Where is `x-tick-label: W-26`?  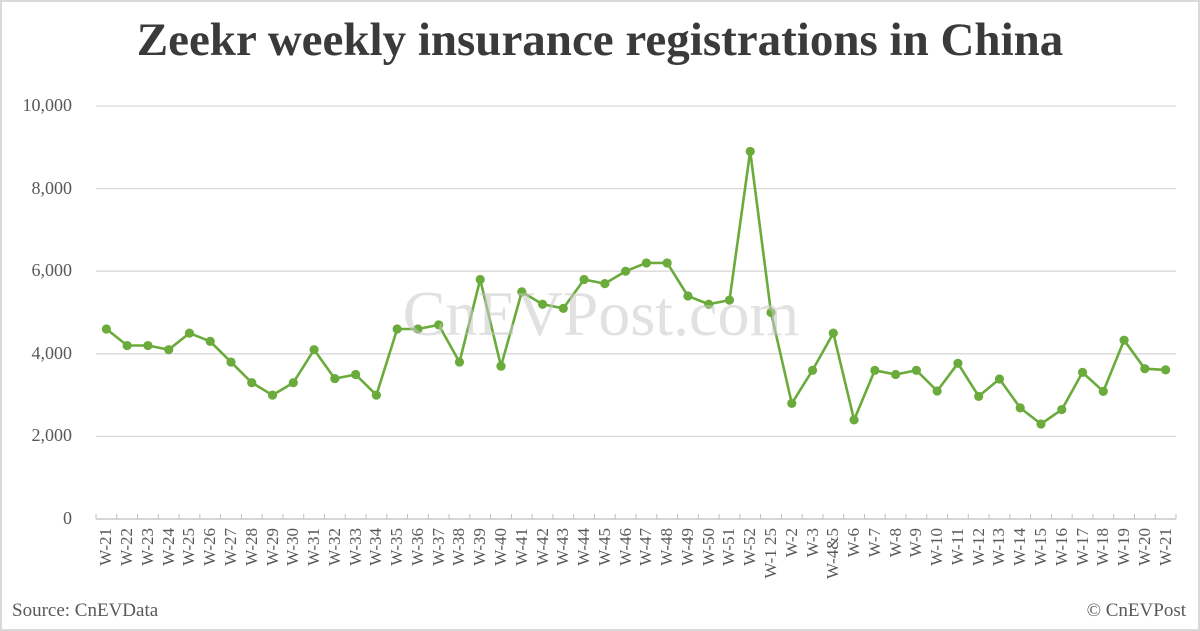
x-tick-label: W-26 is located at coordinates (210, 547).